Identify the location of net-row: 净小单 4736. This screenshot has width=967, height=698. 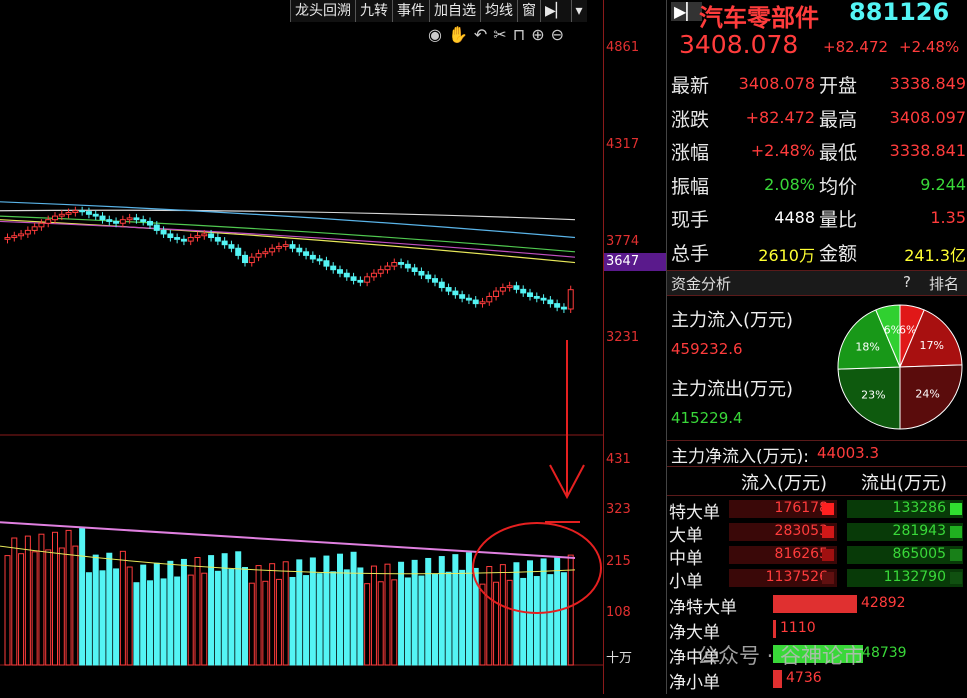
(817, 680).